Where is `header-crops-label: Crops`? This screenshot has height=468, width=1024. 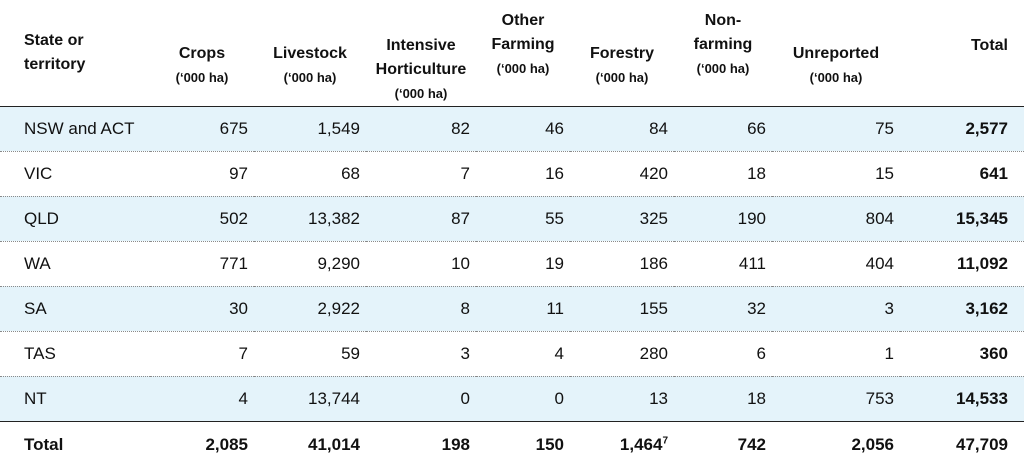 header-crops-label: Crops is located at coordinates (202, 54).